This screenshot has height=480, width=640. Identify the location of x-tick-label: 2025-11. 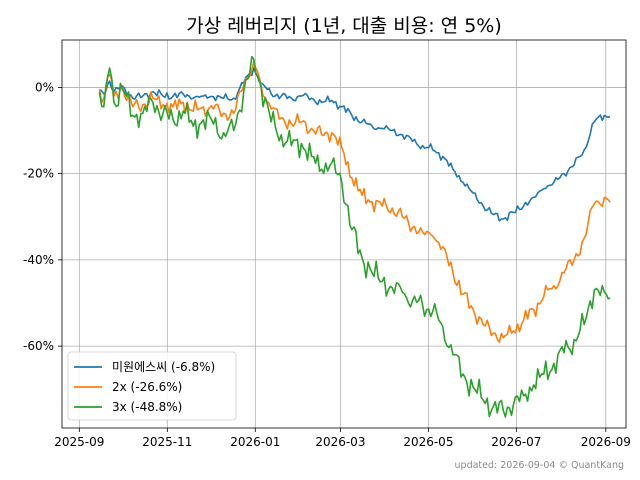
(167, 442).